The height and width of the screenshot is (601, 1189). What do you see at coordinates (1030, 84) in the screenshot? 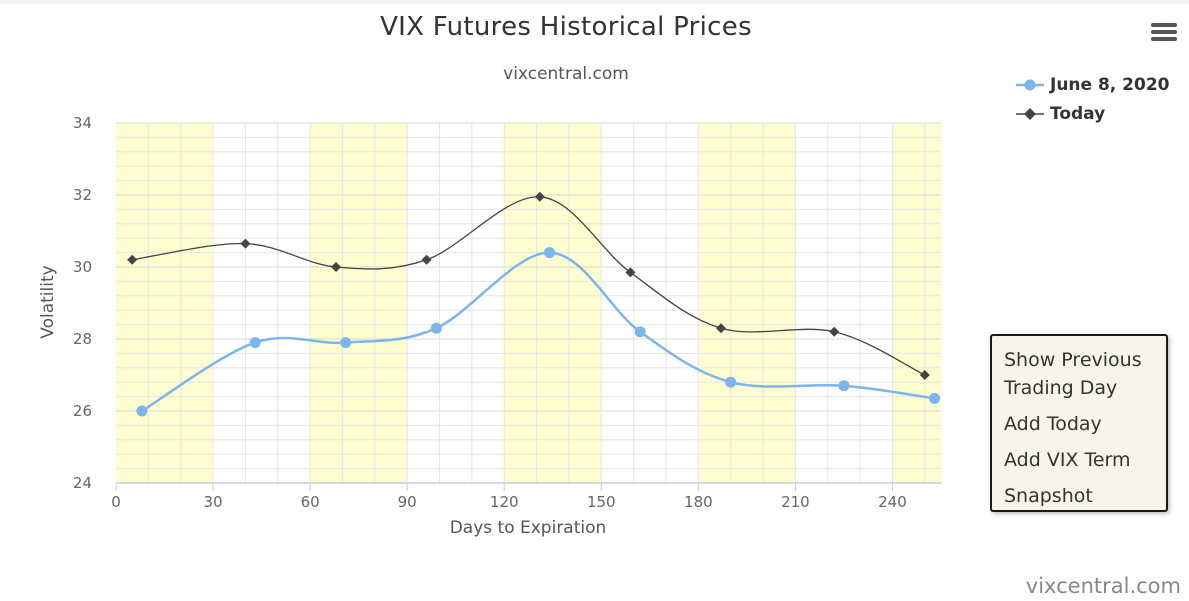
I see `legend-circle-marker-icon` at bounding box center [1030, 84].